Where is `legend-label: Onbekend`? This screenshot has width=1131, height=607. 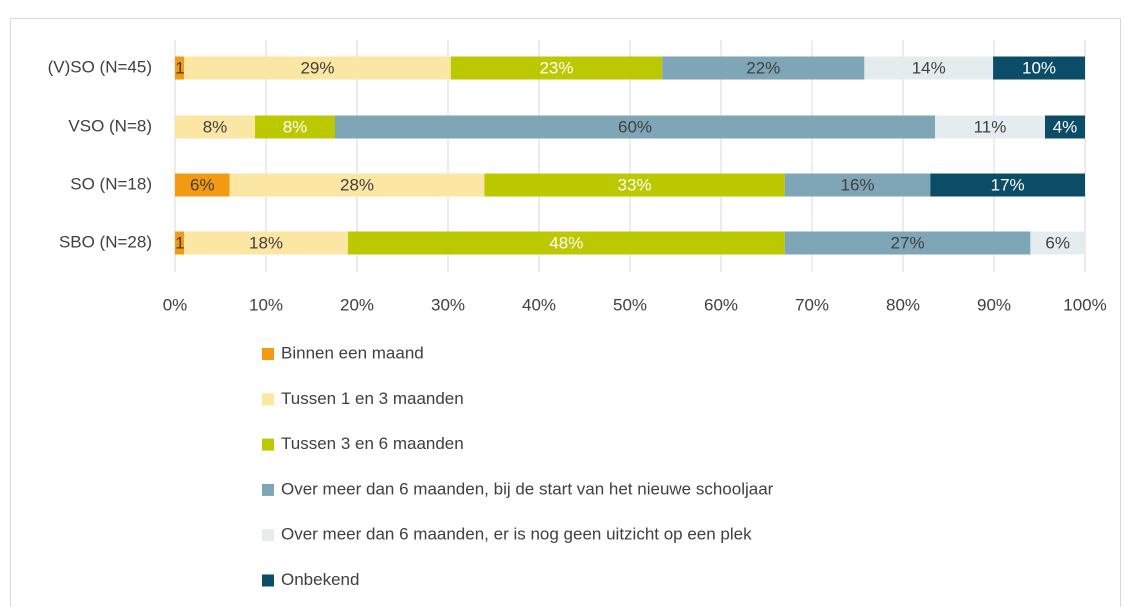
legend-label: Onbekend is located at coordinates (320, 579).